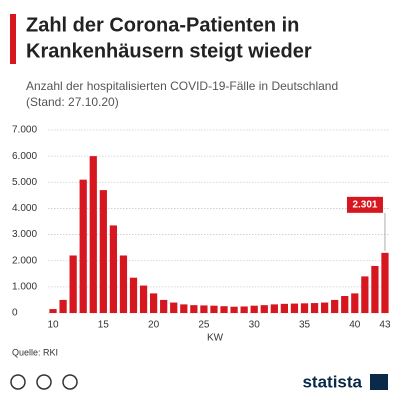 The width and height of the screenshot is (405, 405). I want to click on x-tick-label: 43, so click(385, 325).